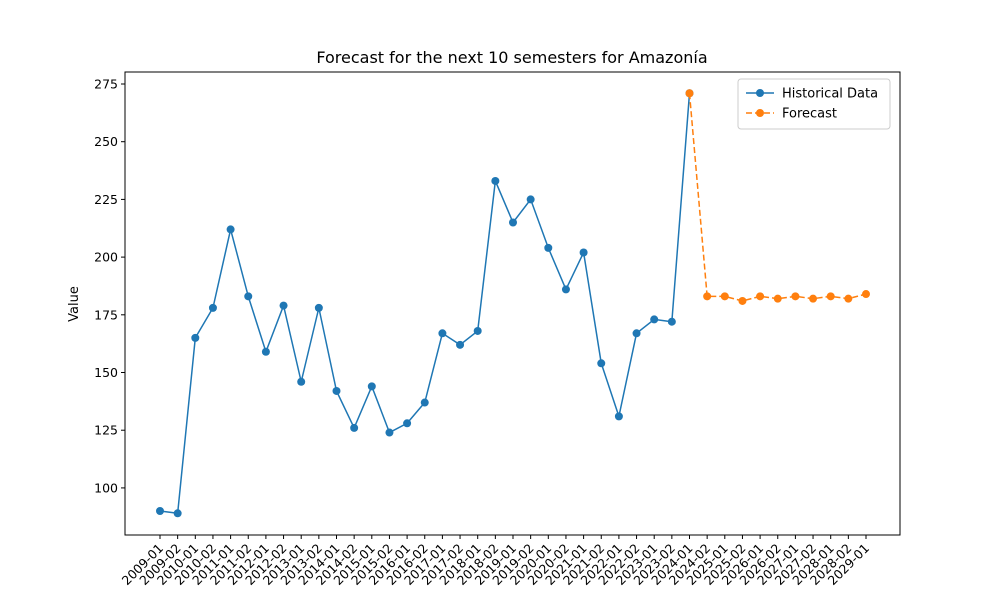  What do you see at coordinates (106, 141) in the screenshot?
I see `y-tick-label: 250` at bounding box center [106, 141].